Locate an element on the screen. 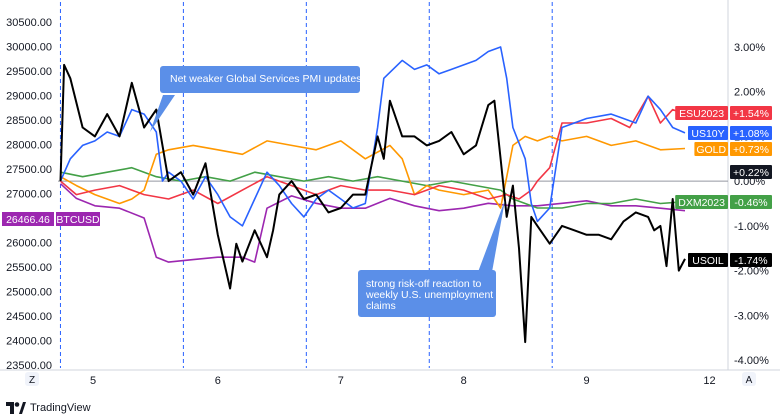 This screenshot has height=419, width=780. x-tick-label: 5 is located at coordinates (93, 381).